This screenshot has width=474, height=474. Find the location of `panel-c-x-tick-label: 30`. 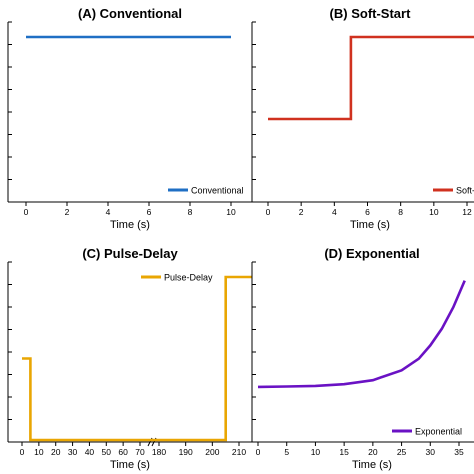

panel-c-x-tick-label: 30 is located at coordinates (73, 452).